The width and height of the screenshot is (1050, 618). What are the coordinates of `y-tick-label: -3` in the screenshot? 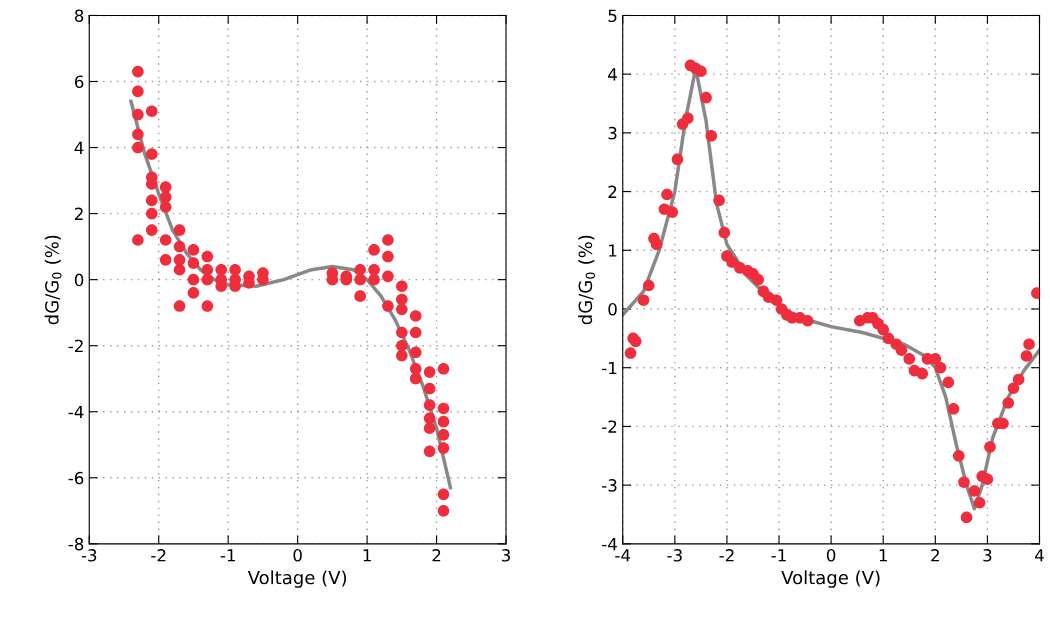 It's located at (609, 485).